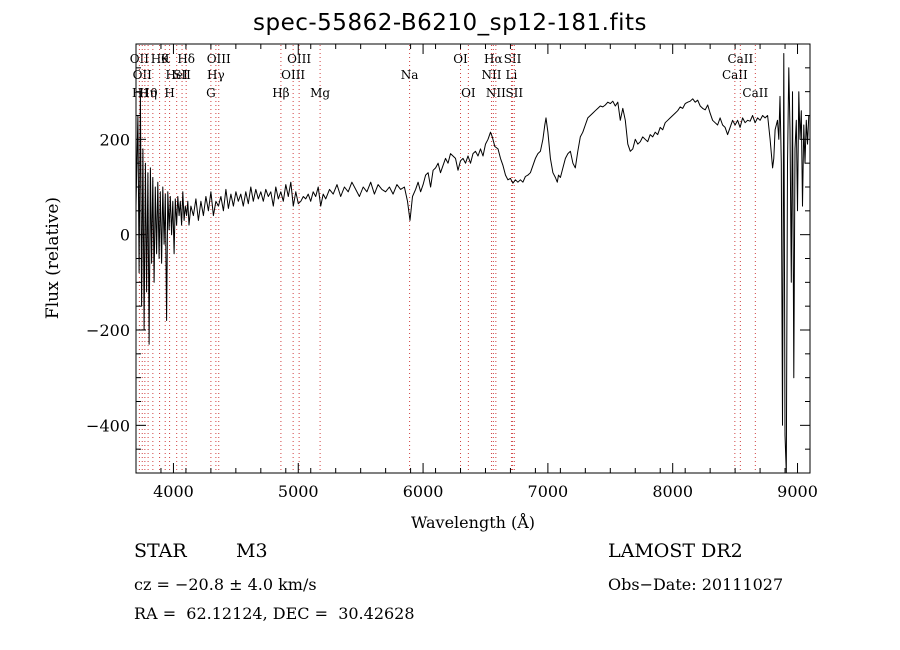 The width and height of the screenshot is (900, 650). I want to click on y-axis-label: Flux (relative), so click(53, 258).